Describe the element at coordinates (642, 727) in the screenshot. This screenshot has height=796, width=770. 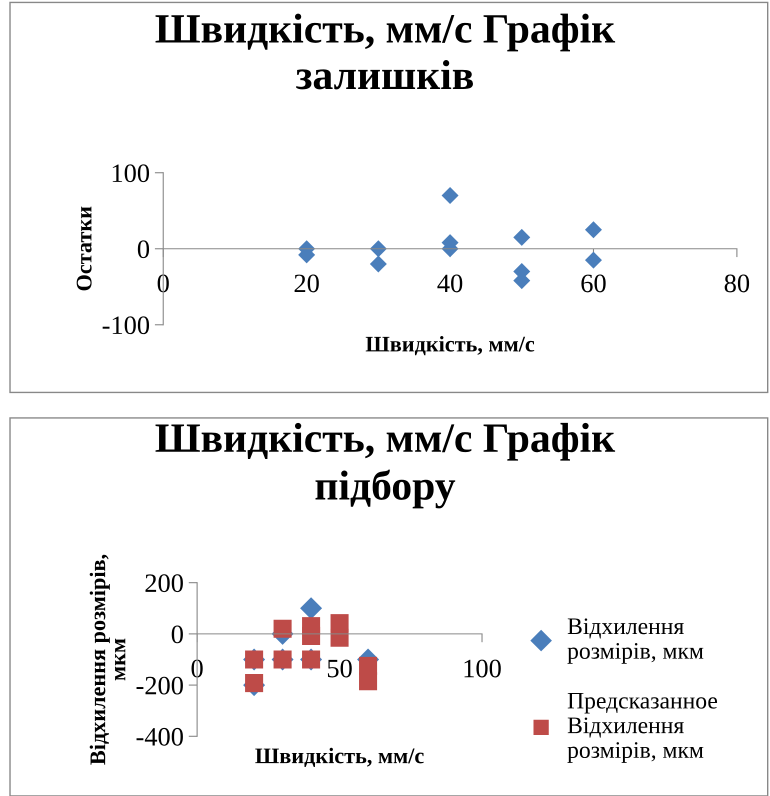
I see `legend-label: Предсказанное Відхилення розмірів, мкм` at that location.